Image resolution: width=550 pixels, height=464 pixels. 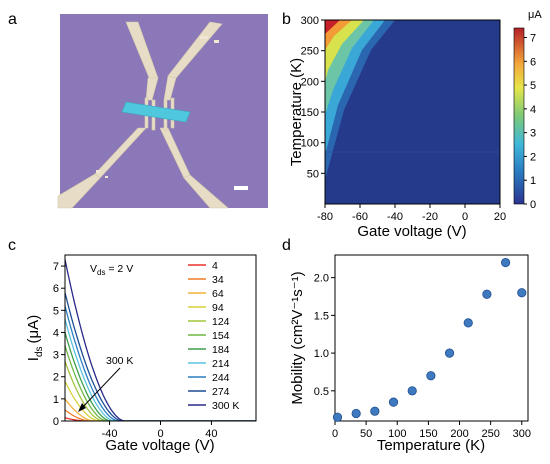 I want to click on panel-d-frame, so click(x=431, y=338).